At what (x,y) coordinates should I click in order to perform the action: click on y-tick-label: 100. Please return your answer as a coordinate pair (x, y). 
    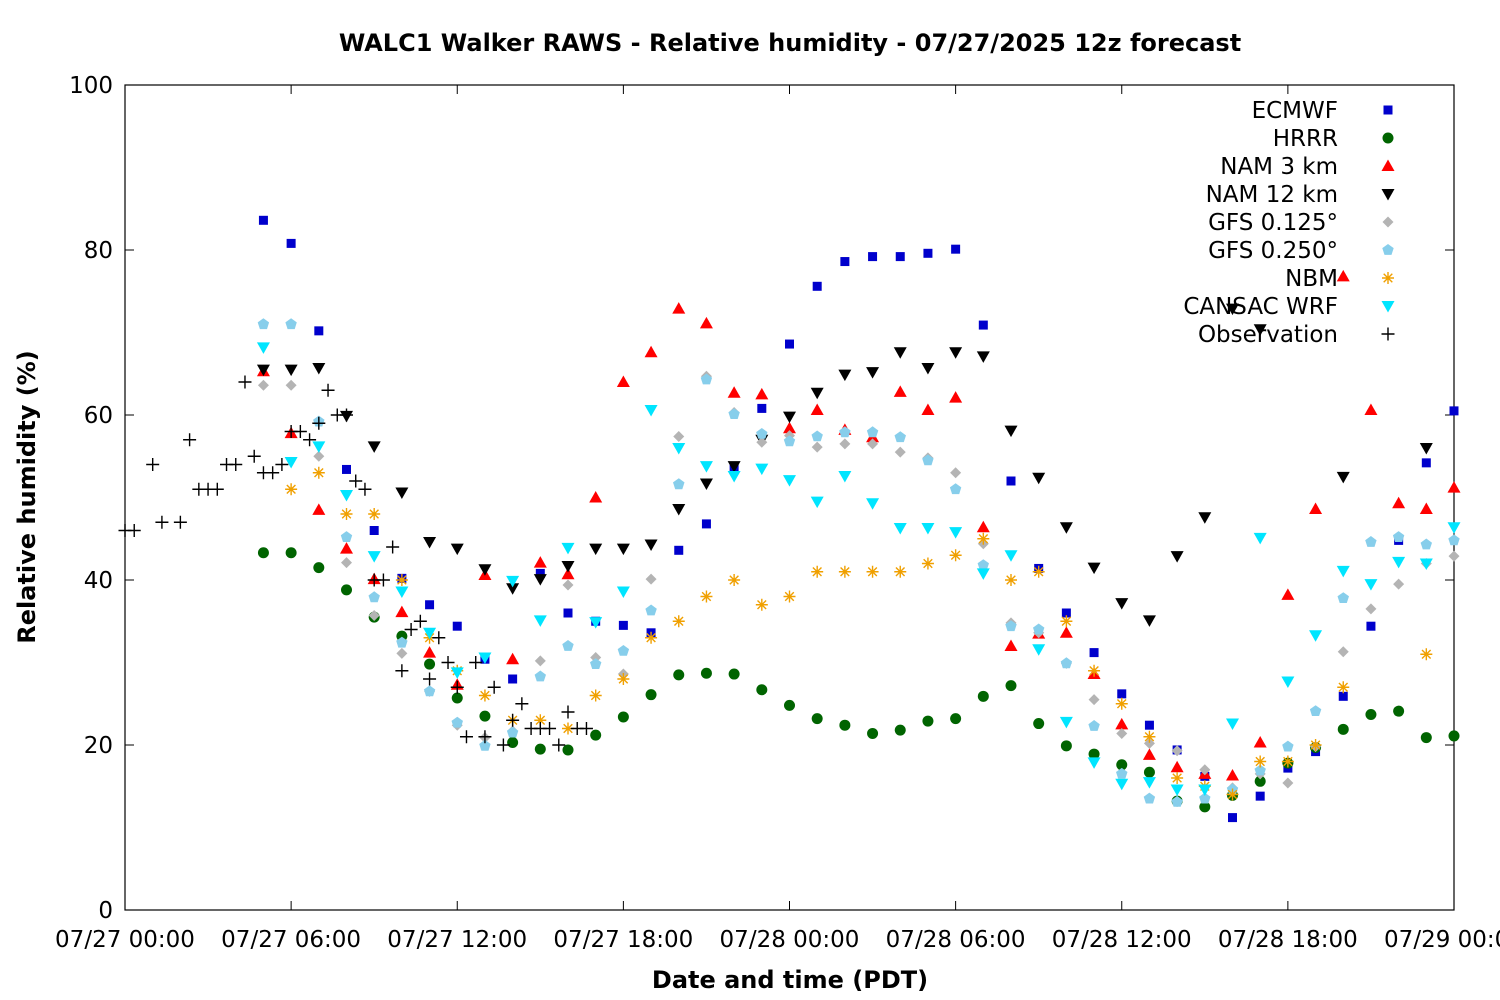
    Looking at the image, I should click on (91, 86).